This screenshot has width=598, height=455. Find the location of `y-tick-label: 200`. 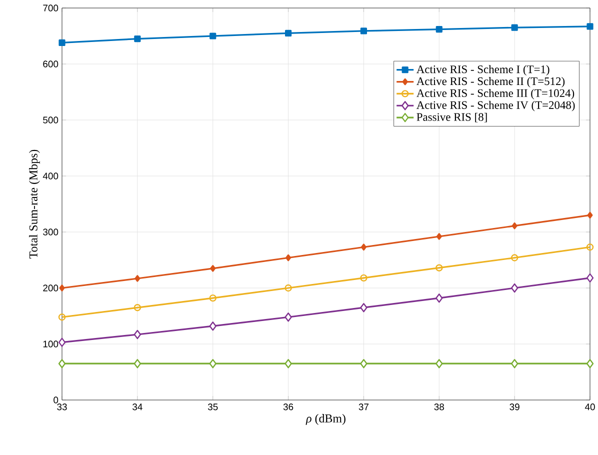

y-tick-label: 200 is located at coordinates (50, 288).